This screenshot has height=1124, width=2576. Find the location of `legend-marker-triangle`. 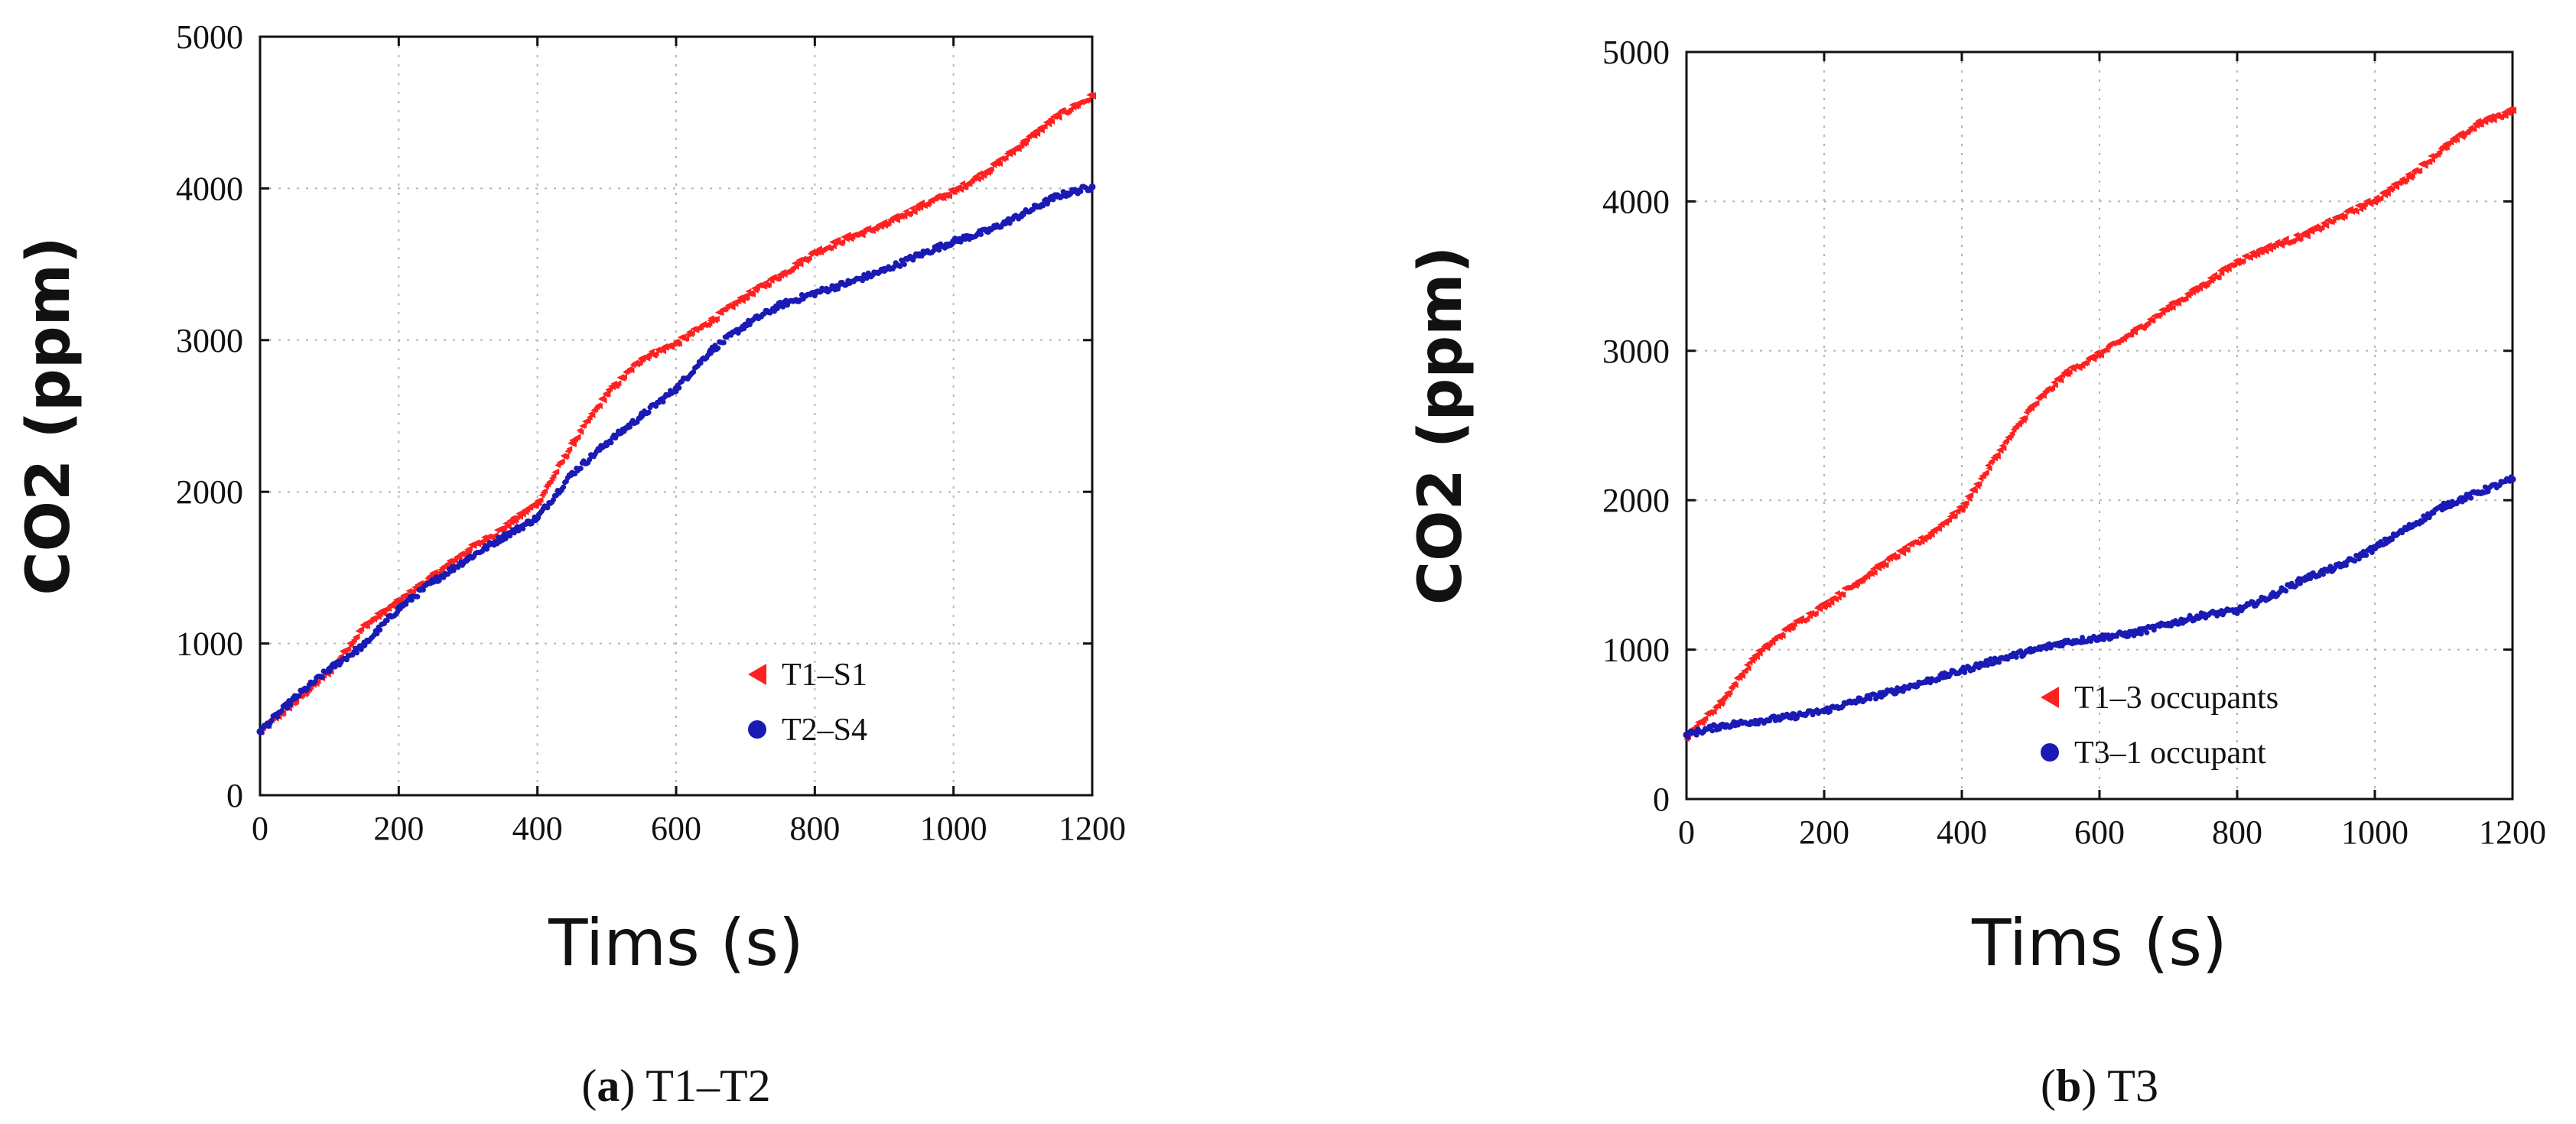

legend-marker-triangle is located at coordinates (757, 674).